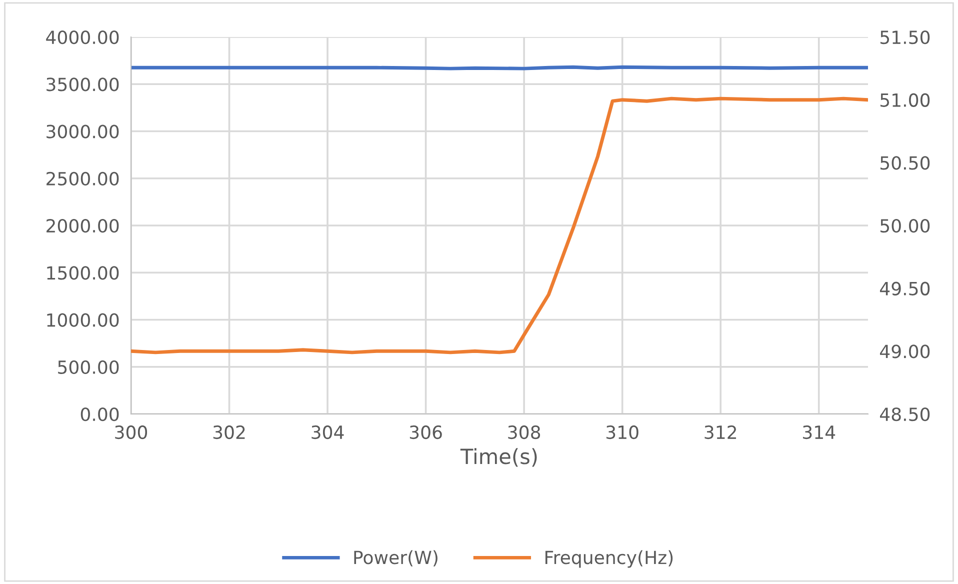  What do you see at coordinates (426, 432) in the screenshot?
I see `x-tick-label: 306` at bounding box center [426, 432].